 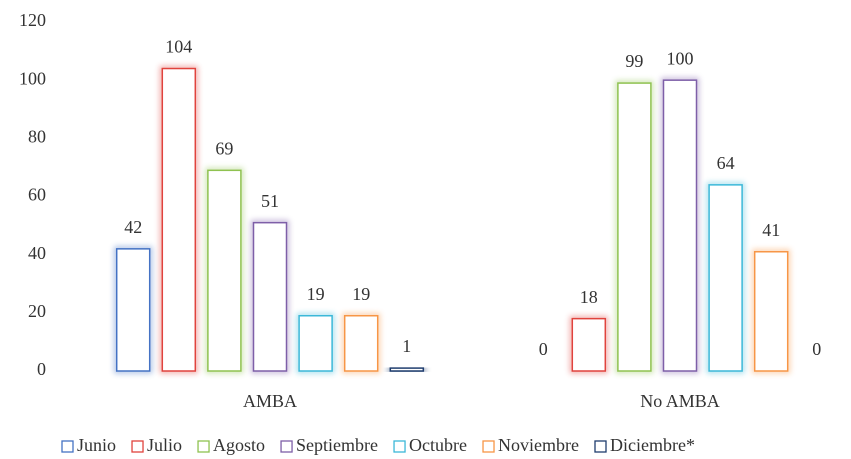 I want to click on legend-label: Julio, so click(x=164, y=445).